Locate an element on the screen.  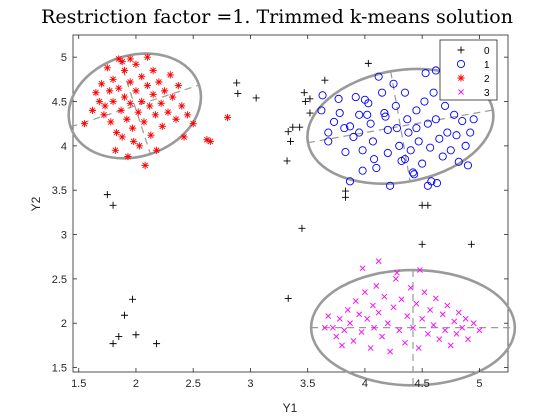
legend-label-3: 3 is located at coordinates (487, 93).